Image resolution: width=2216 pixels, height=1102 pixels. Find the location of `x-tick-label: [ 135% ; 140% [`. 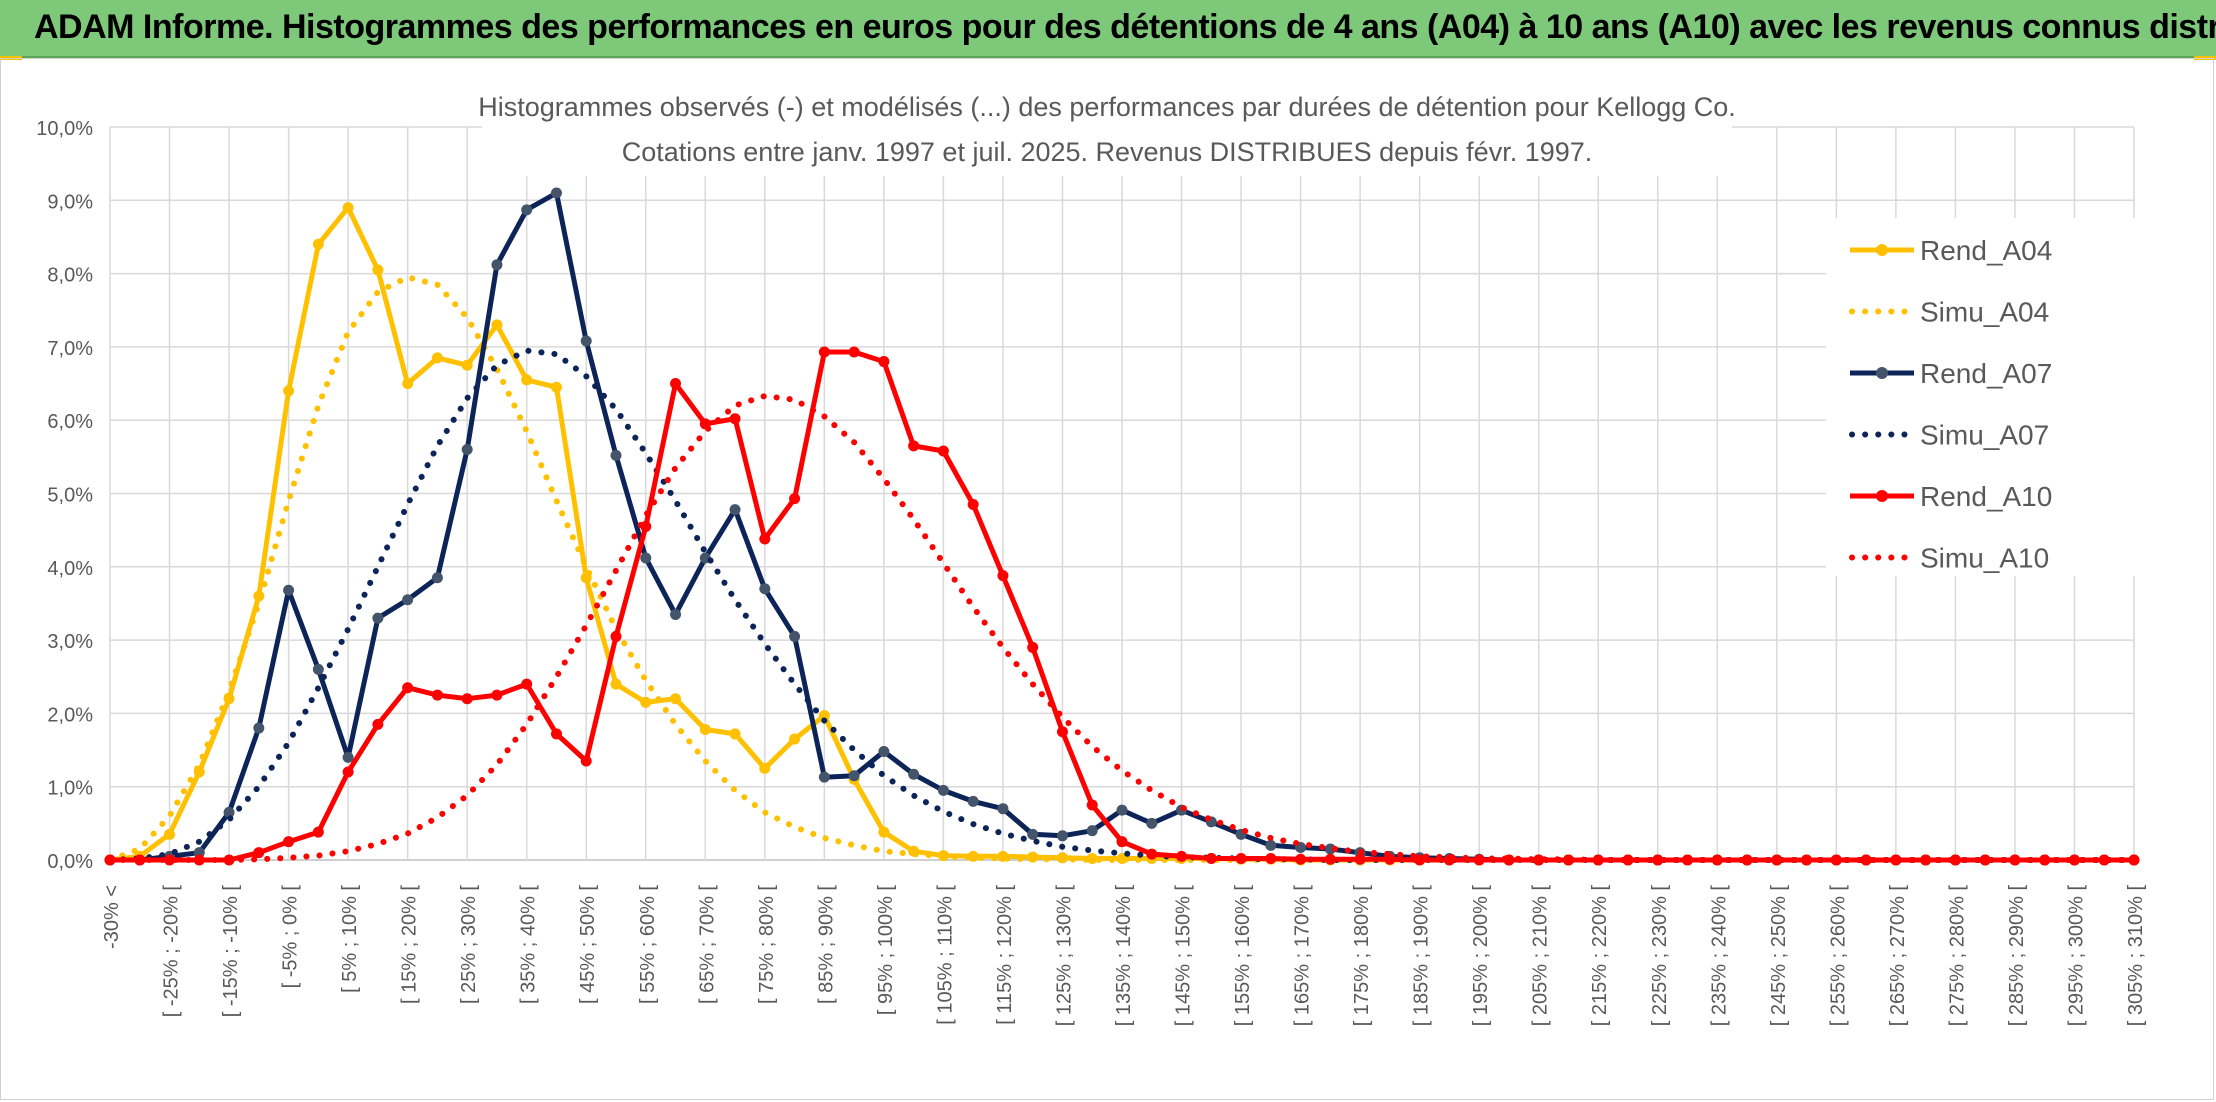

x-tick-label: [ 135% ; 140% [ is located at coordinates (1124, 956).